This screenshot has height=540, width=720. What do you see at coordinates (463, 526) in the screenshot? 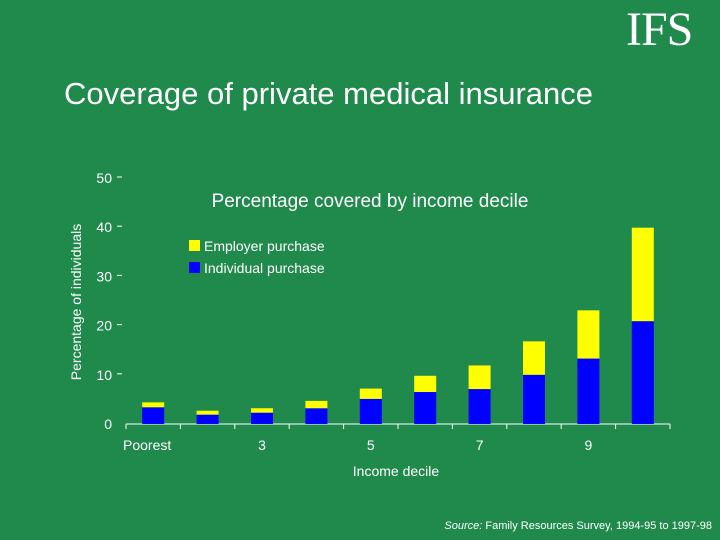
I see `source-label: Source:` at bounding box center [463, 526].